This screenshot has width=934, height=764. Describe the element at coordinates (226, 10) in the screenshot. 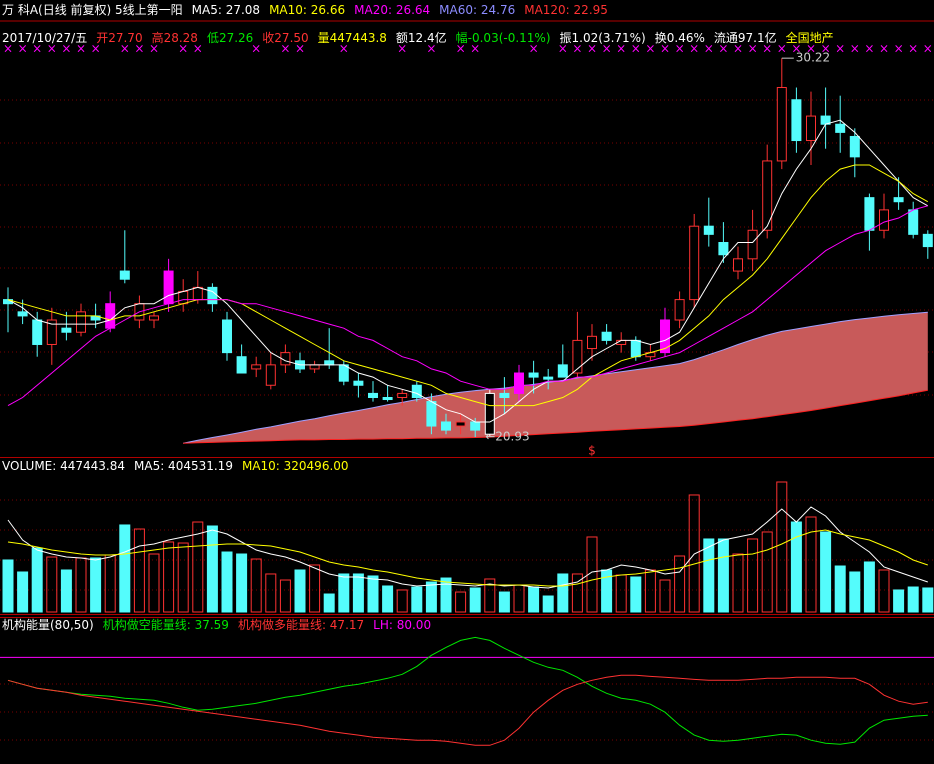

I see `header-item: MA5: 27.08` at that location.